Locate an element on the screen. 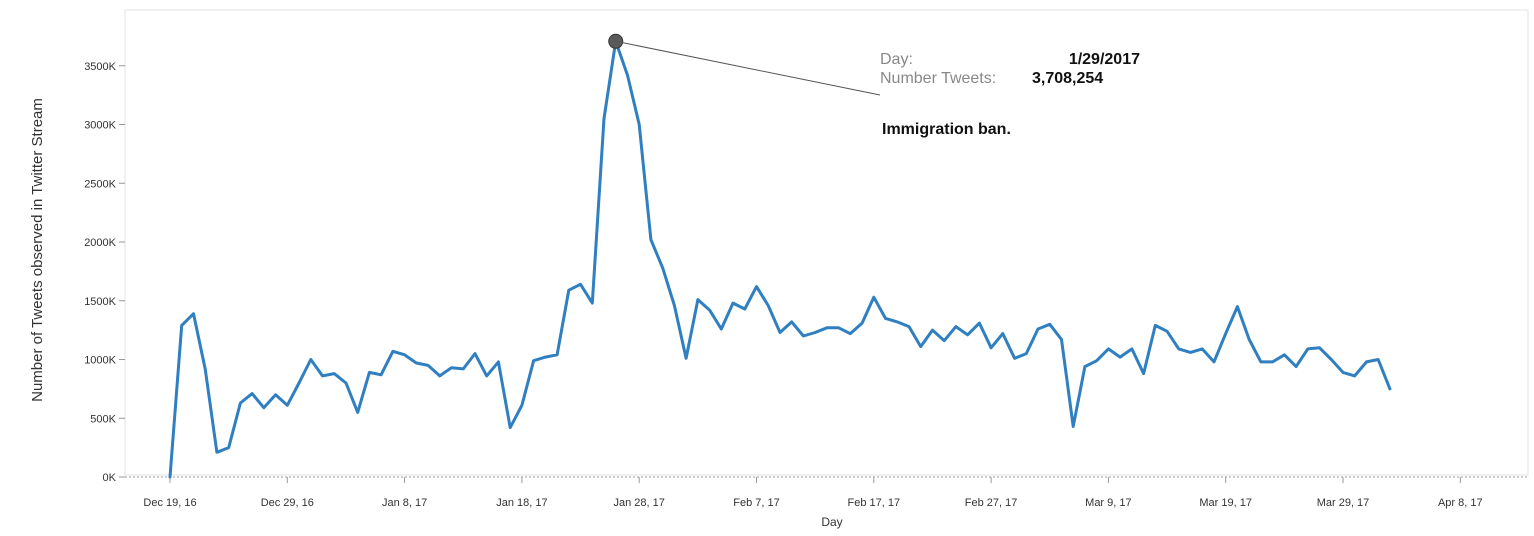 Image resolution: width=1534 pixels, height=536 pixels. x-tick-label: Apr 8, 17 is located at coordinates (1460, 503).